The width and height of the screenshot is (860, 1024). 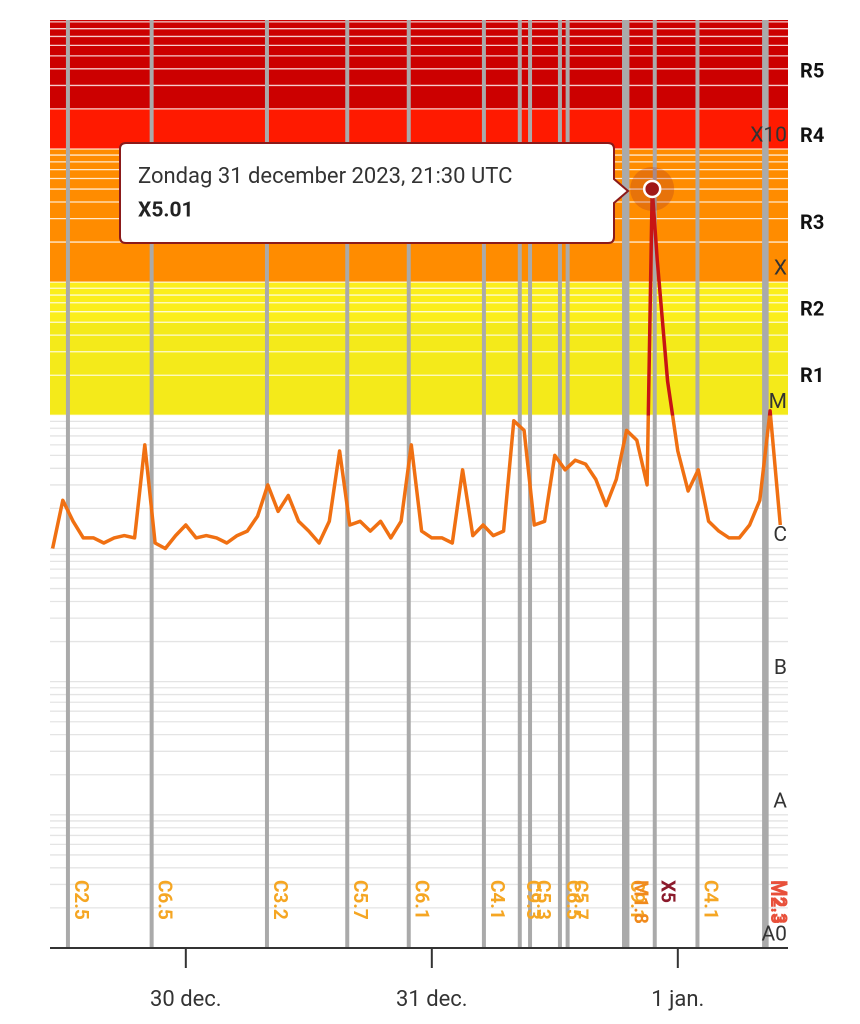 What do you see at coordinates (780, 668) in the screenshot?
I see `y-tick-label: B` at bounding box center [780, 668].